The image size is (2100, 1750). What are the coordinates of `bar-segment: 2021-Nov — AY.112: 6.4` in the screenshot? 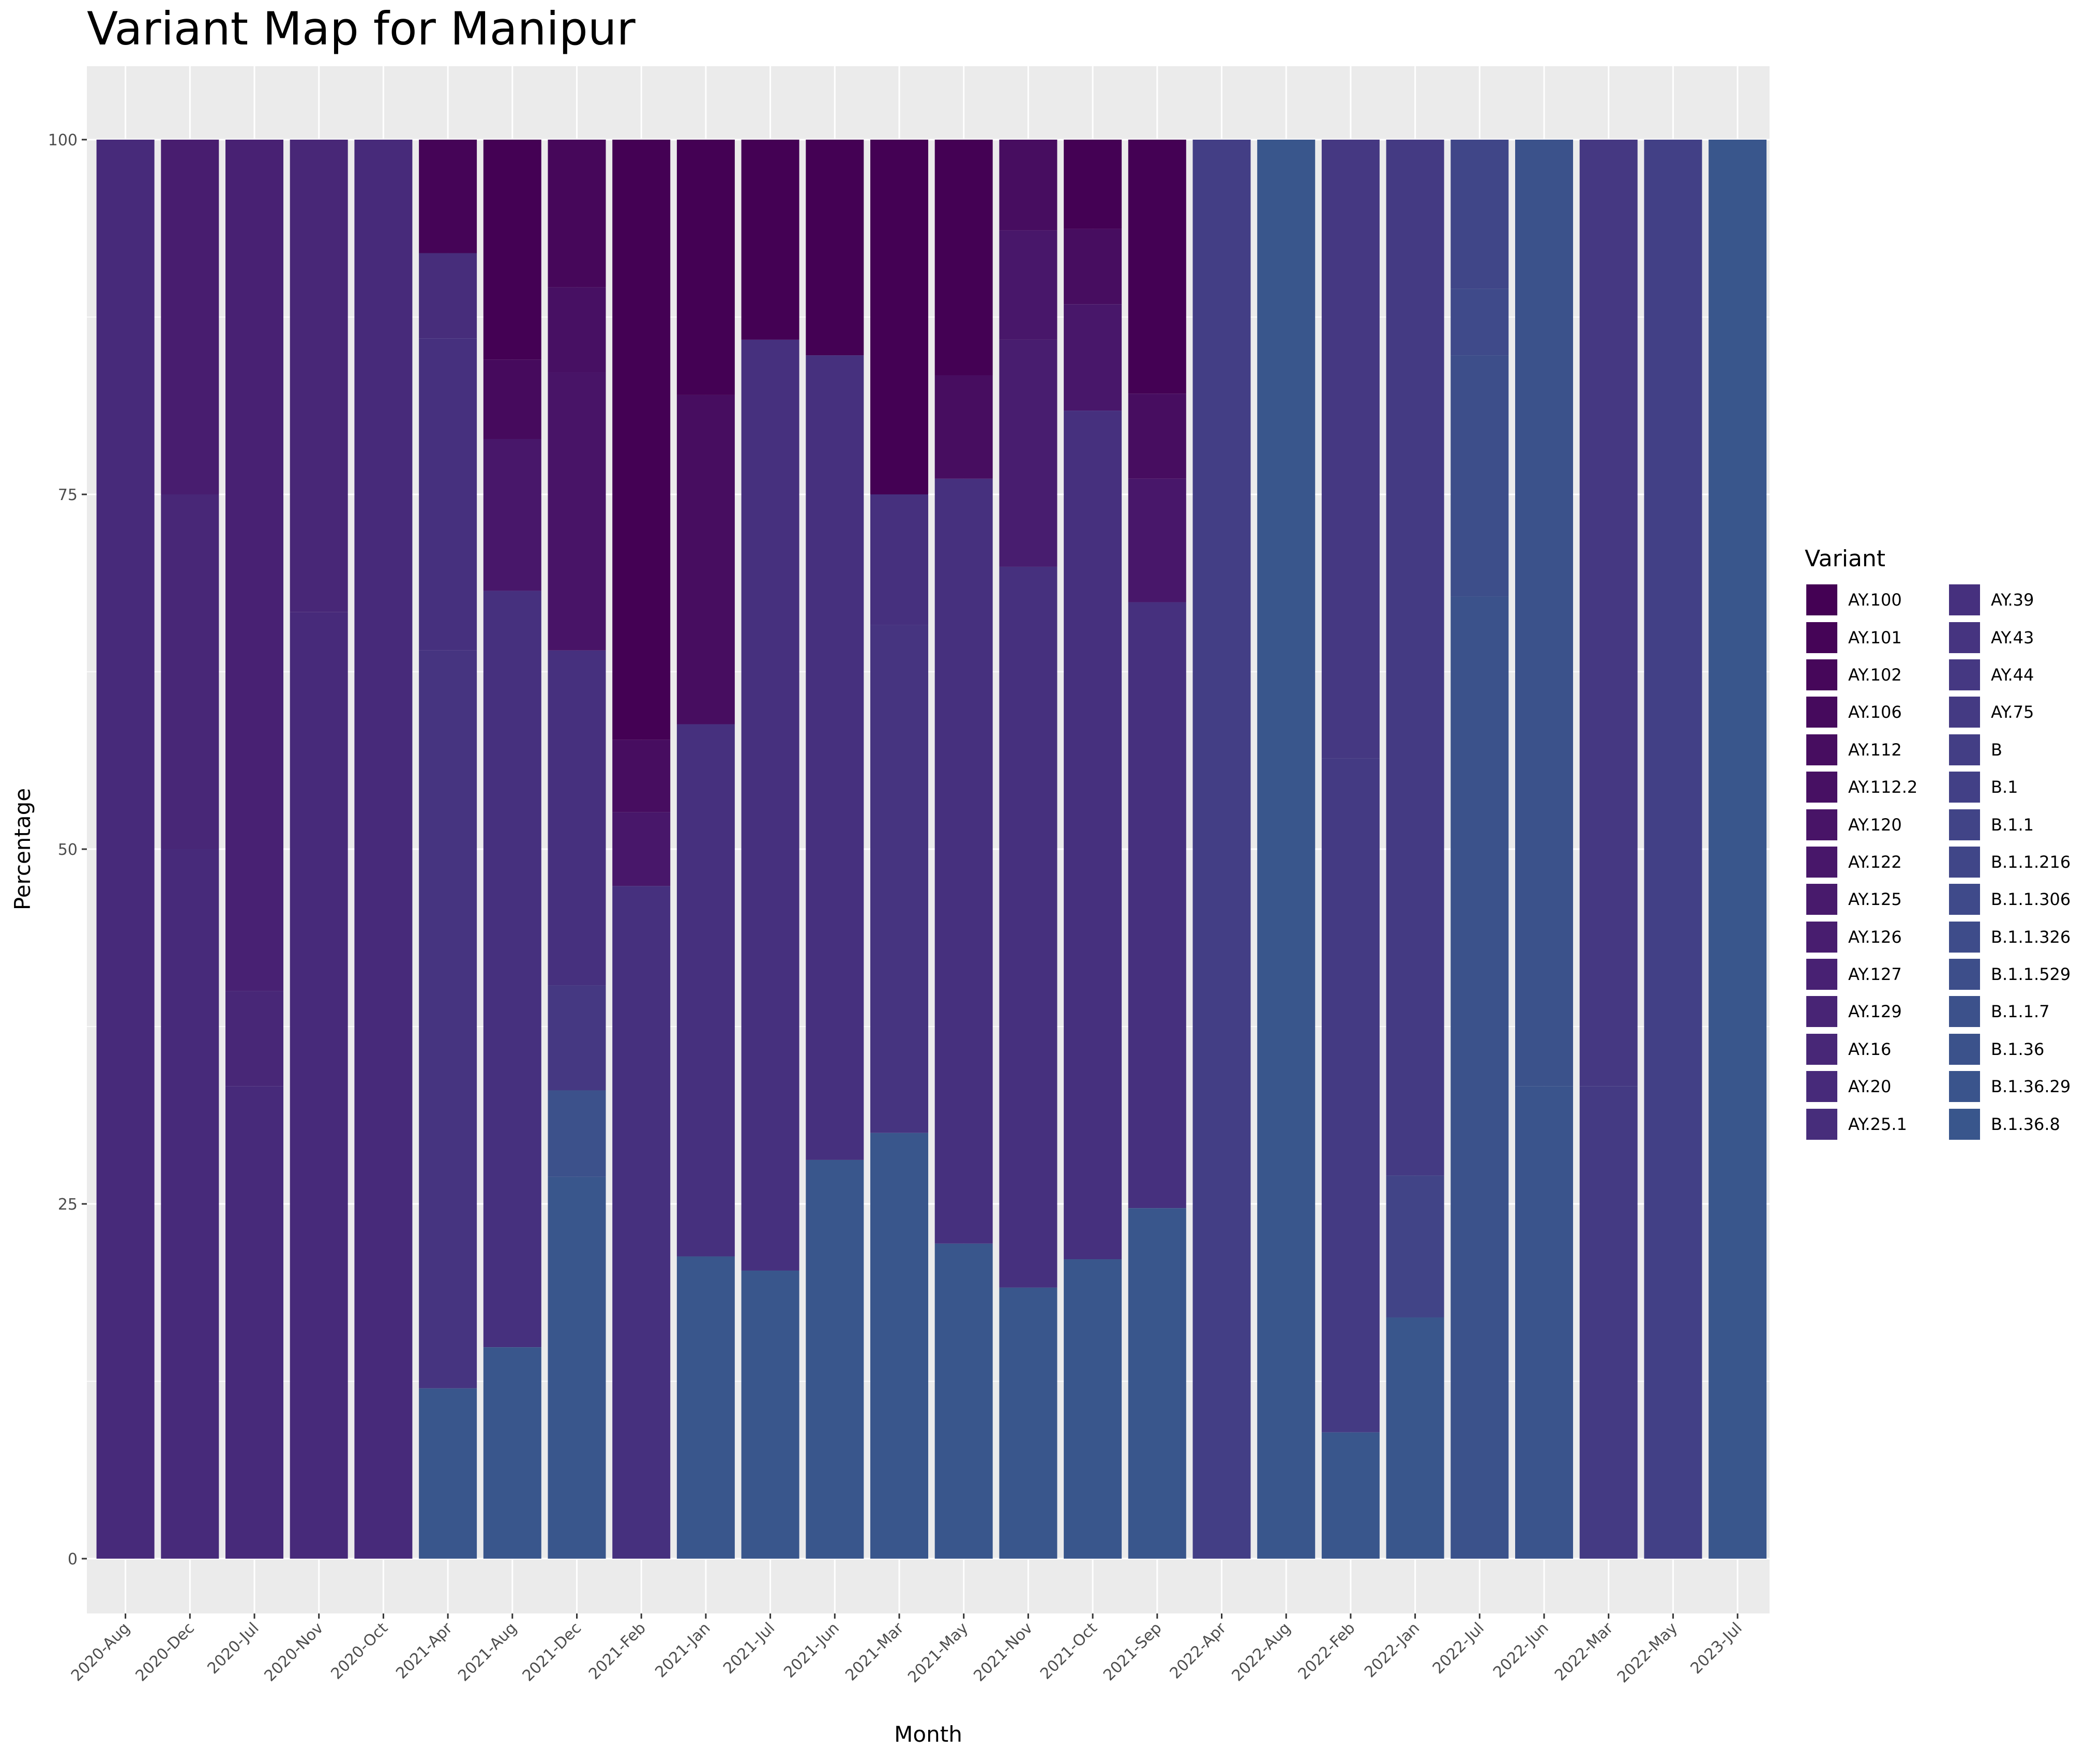 It's located at (1028, 186).